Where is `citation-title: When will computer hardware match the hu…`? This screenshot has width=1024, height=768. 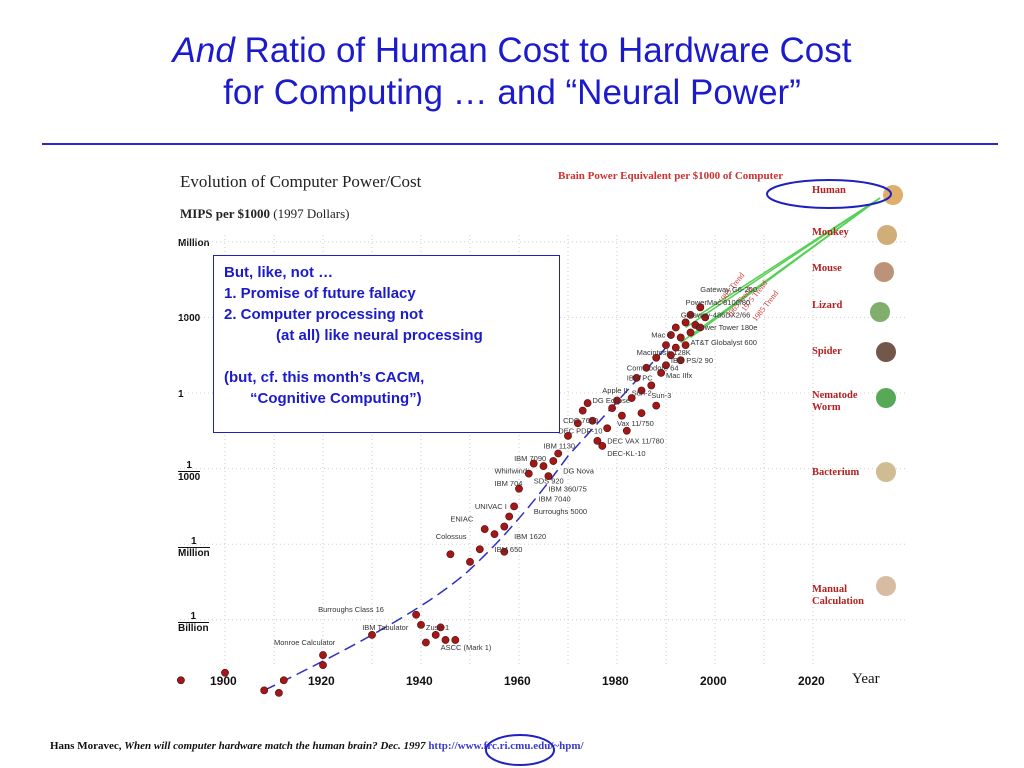
citation-title: When will computer hardware match the hu… is located at coordinates (275, 746).